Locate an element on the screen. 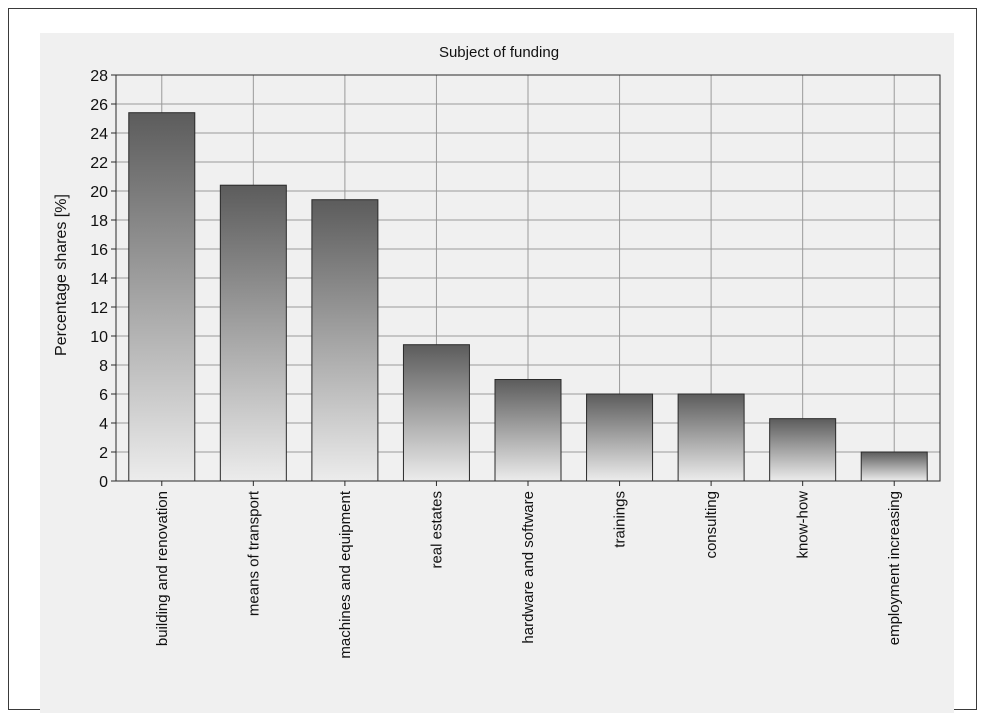 This screenshot has height=719, width=989. x-tick-label: real estates is located at coordinates (436, 530).